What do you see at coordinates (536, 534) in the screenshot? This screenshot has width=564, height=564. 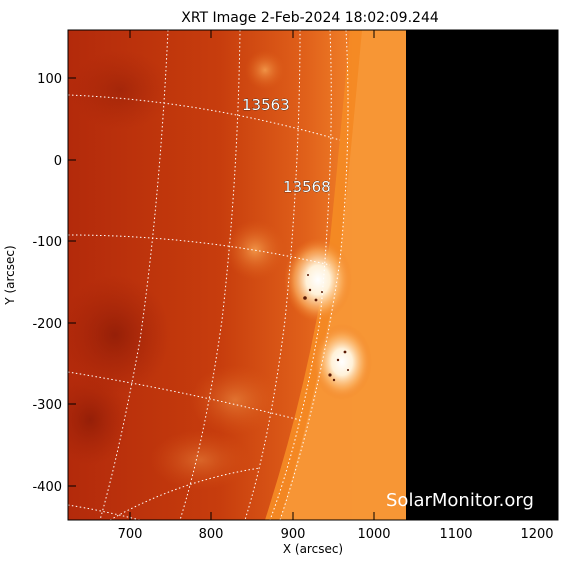 I see `x-tick-label: 1200` at bounding box center [536, 534].